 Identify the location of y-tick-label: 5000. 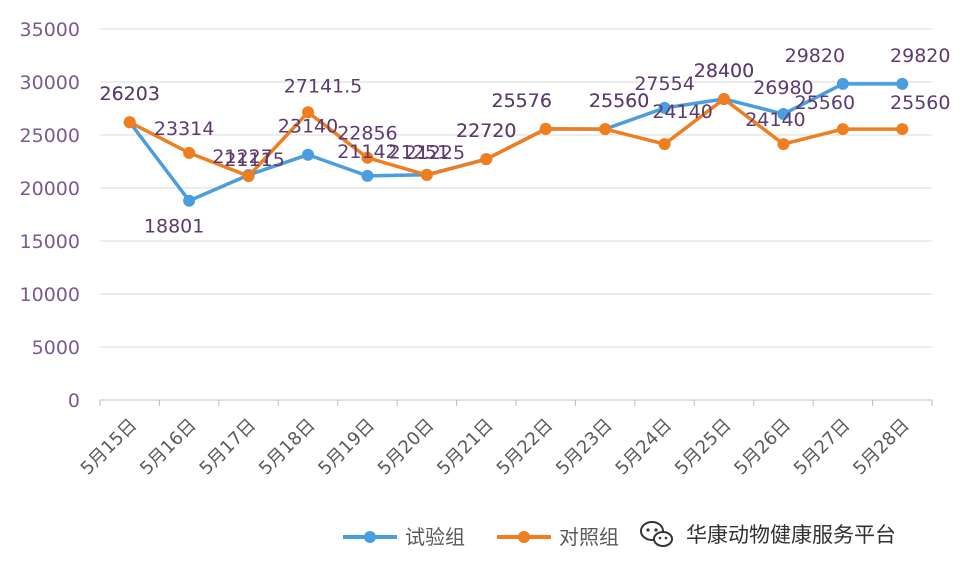
(56, 348).